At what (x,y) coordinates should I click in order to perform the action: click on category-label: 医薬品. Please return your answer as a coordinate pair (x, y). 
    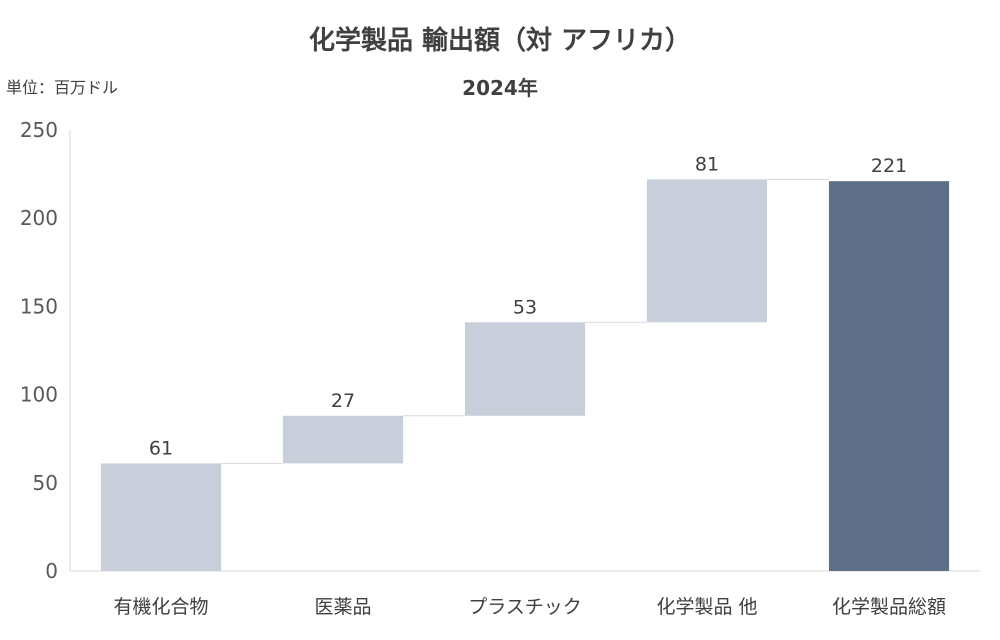
    Looking at the image, I should click on (342, 607).